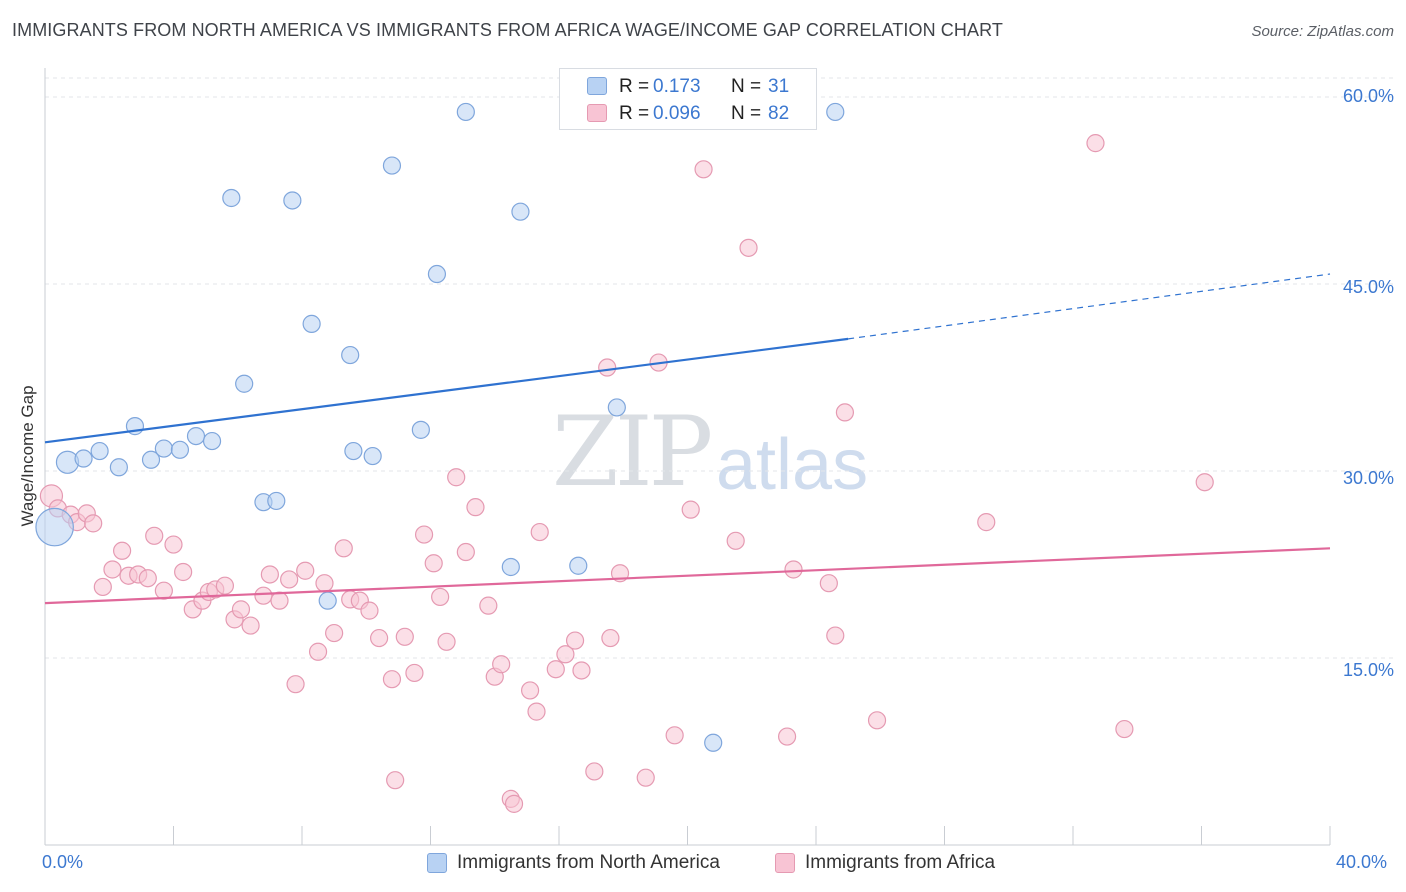  What do you see at coordinates (1368, 96) in the screenshot?
I see `y-tick-label: 60.0%` at bounding box center [1368, 96].